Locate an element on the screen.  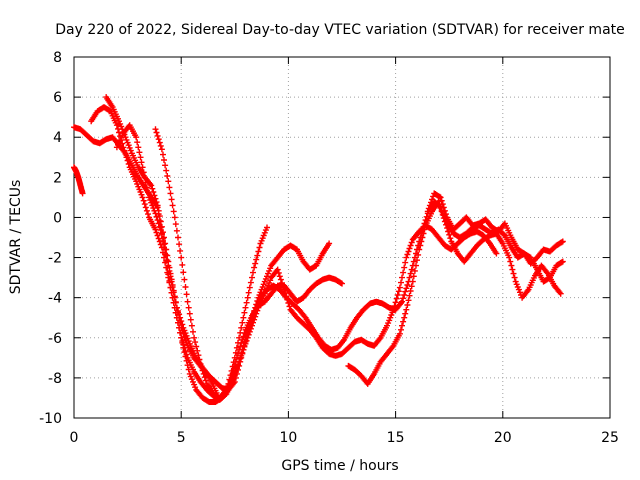
series-track-g is located at coordinates (454, 292).